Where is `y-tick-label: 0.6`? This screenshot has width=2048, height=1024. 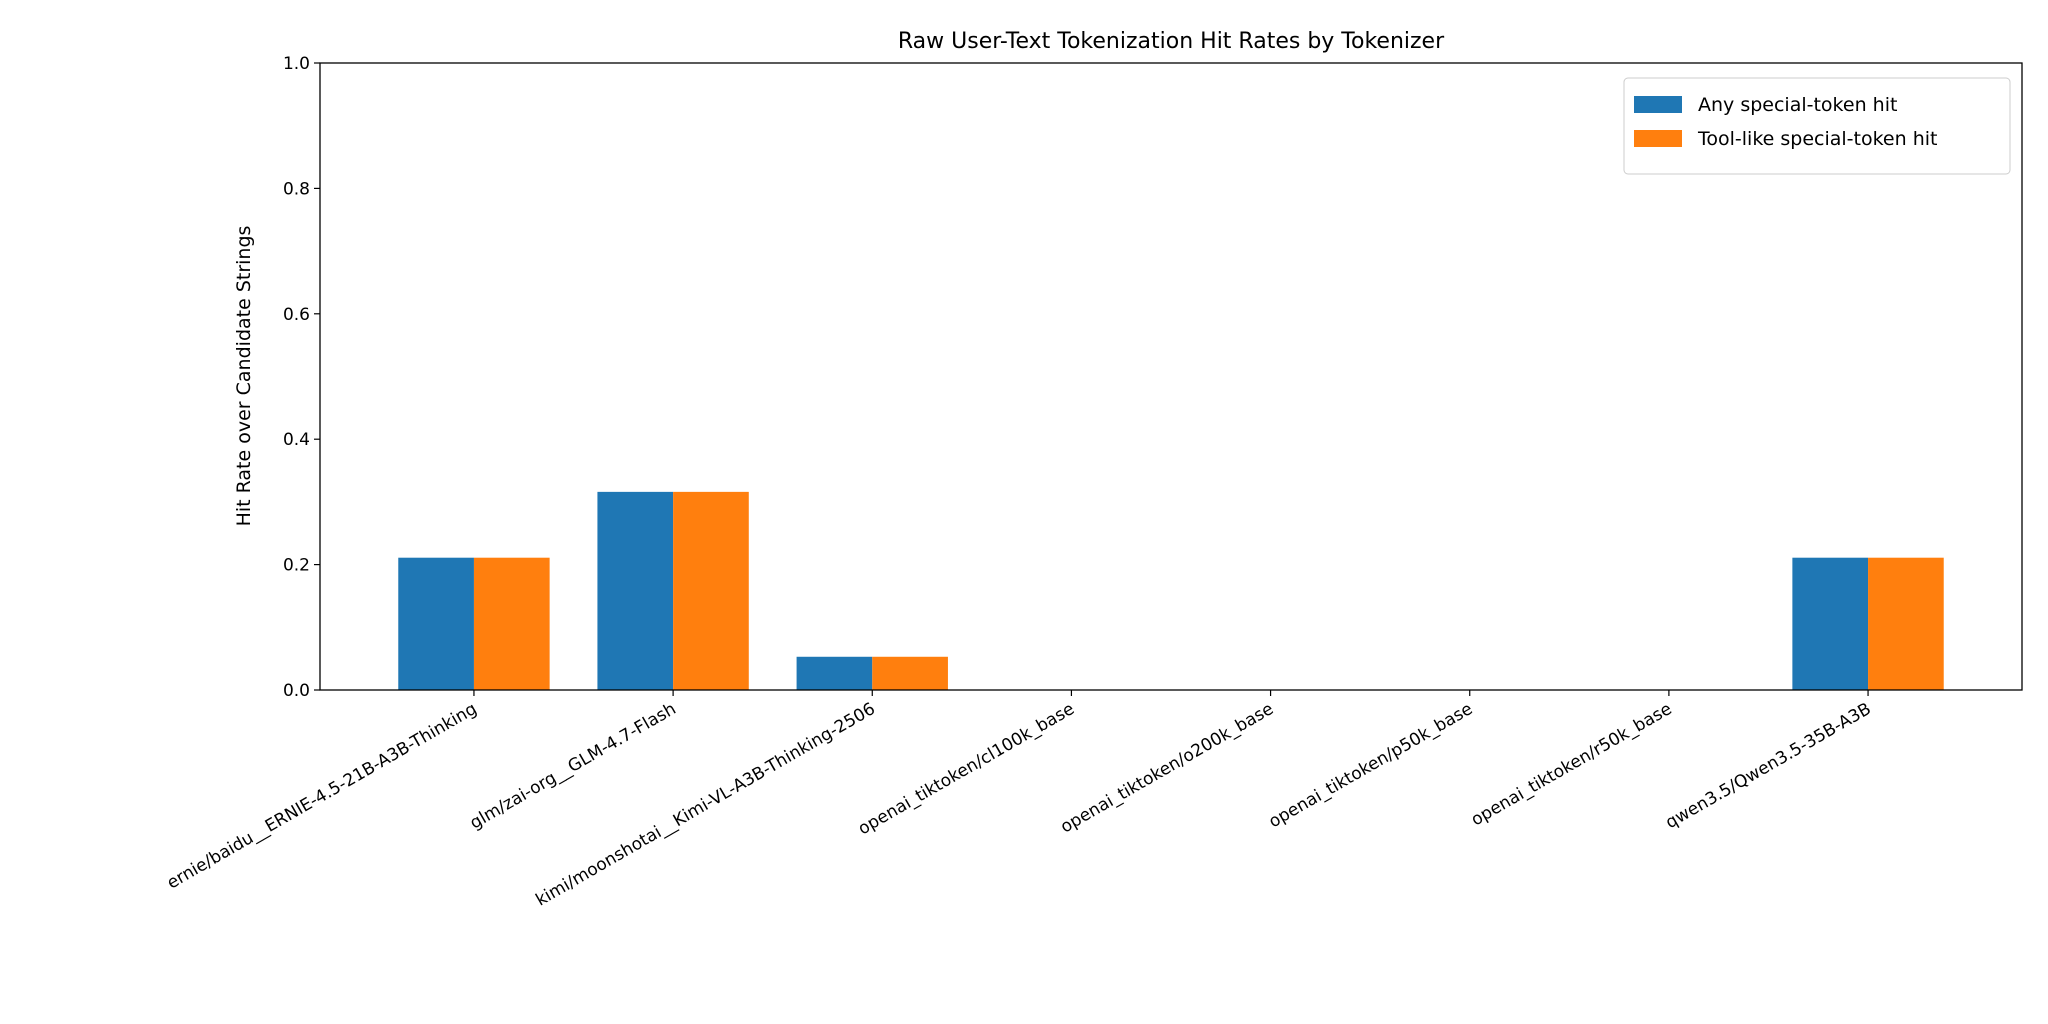 y-tick-label: 0.6 is located at coordinates (296, 315).